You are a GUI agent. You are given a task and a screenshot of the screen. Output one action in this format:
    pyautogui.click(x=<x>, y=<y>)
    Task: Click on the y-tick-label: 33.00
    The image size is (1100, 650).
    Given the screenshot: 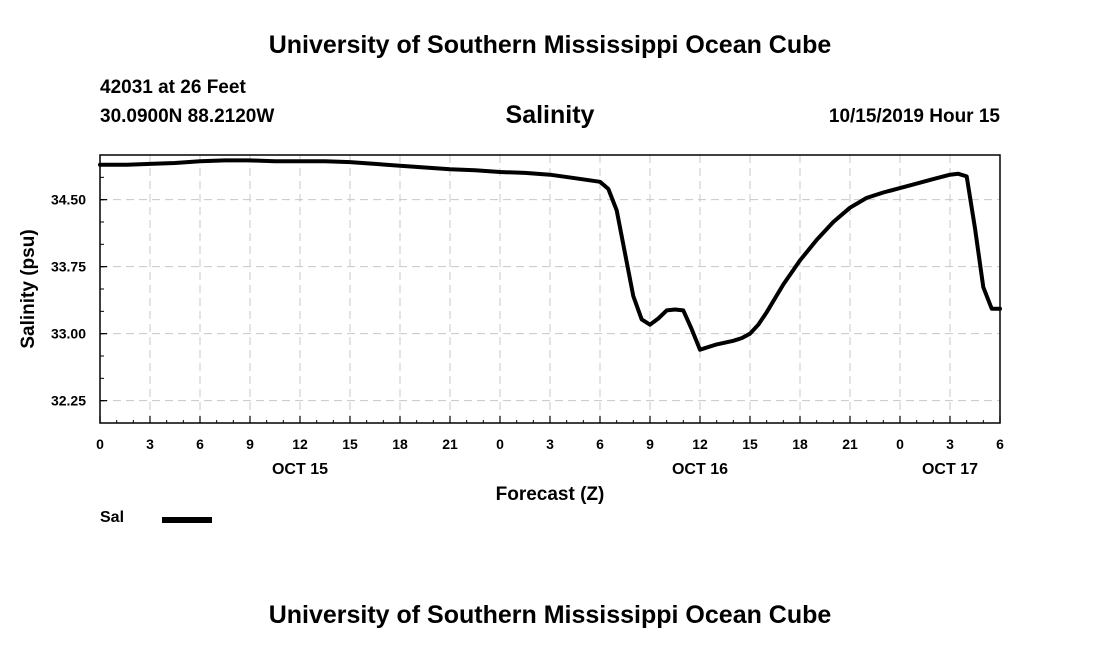 What is the action you would take?
    pyautogui.click(x=68, y=334)
    